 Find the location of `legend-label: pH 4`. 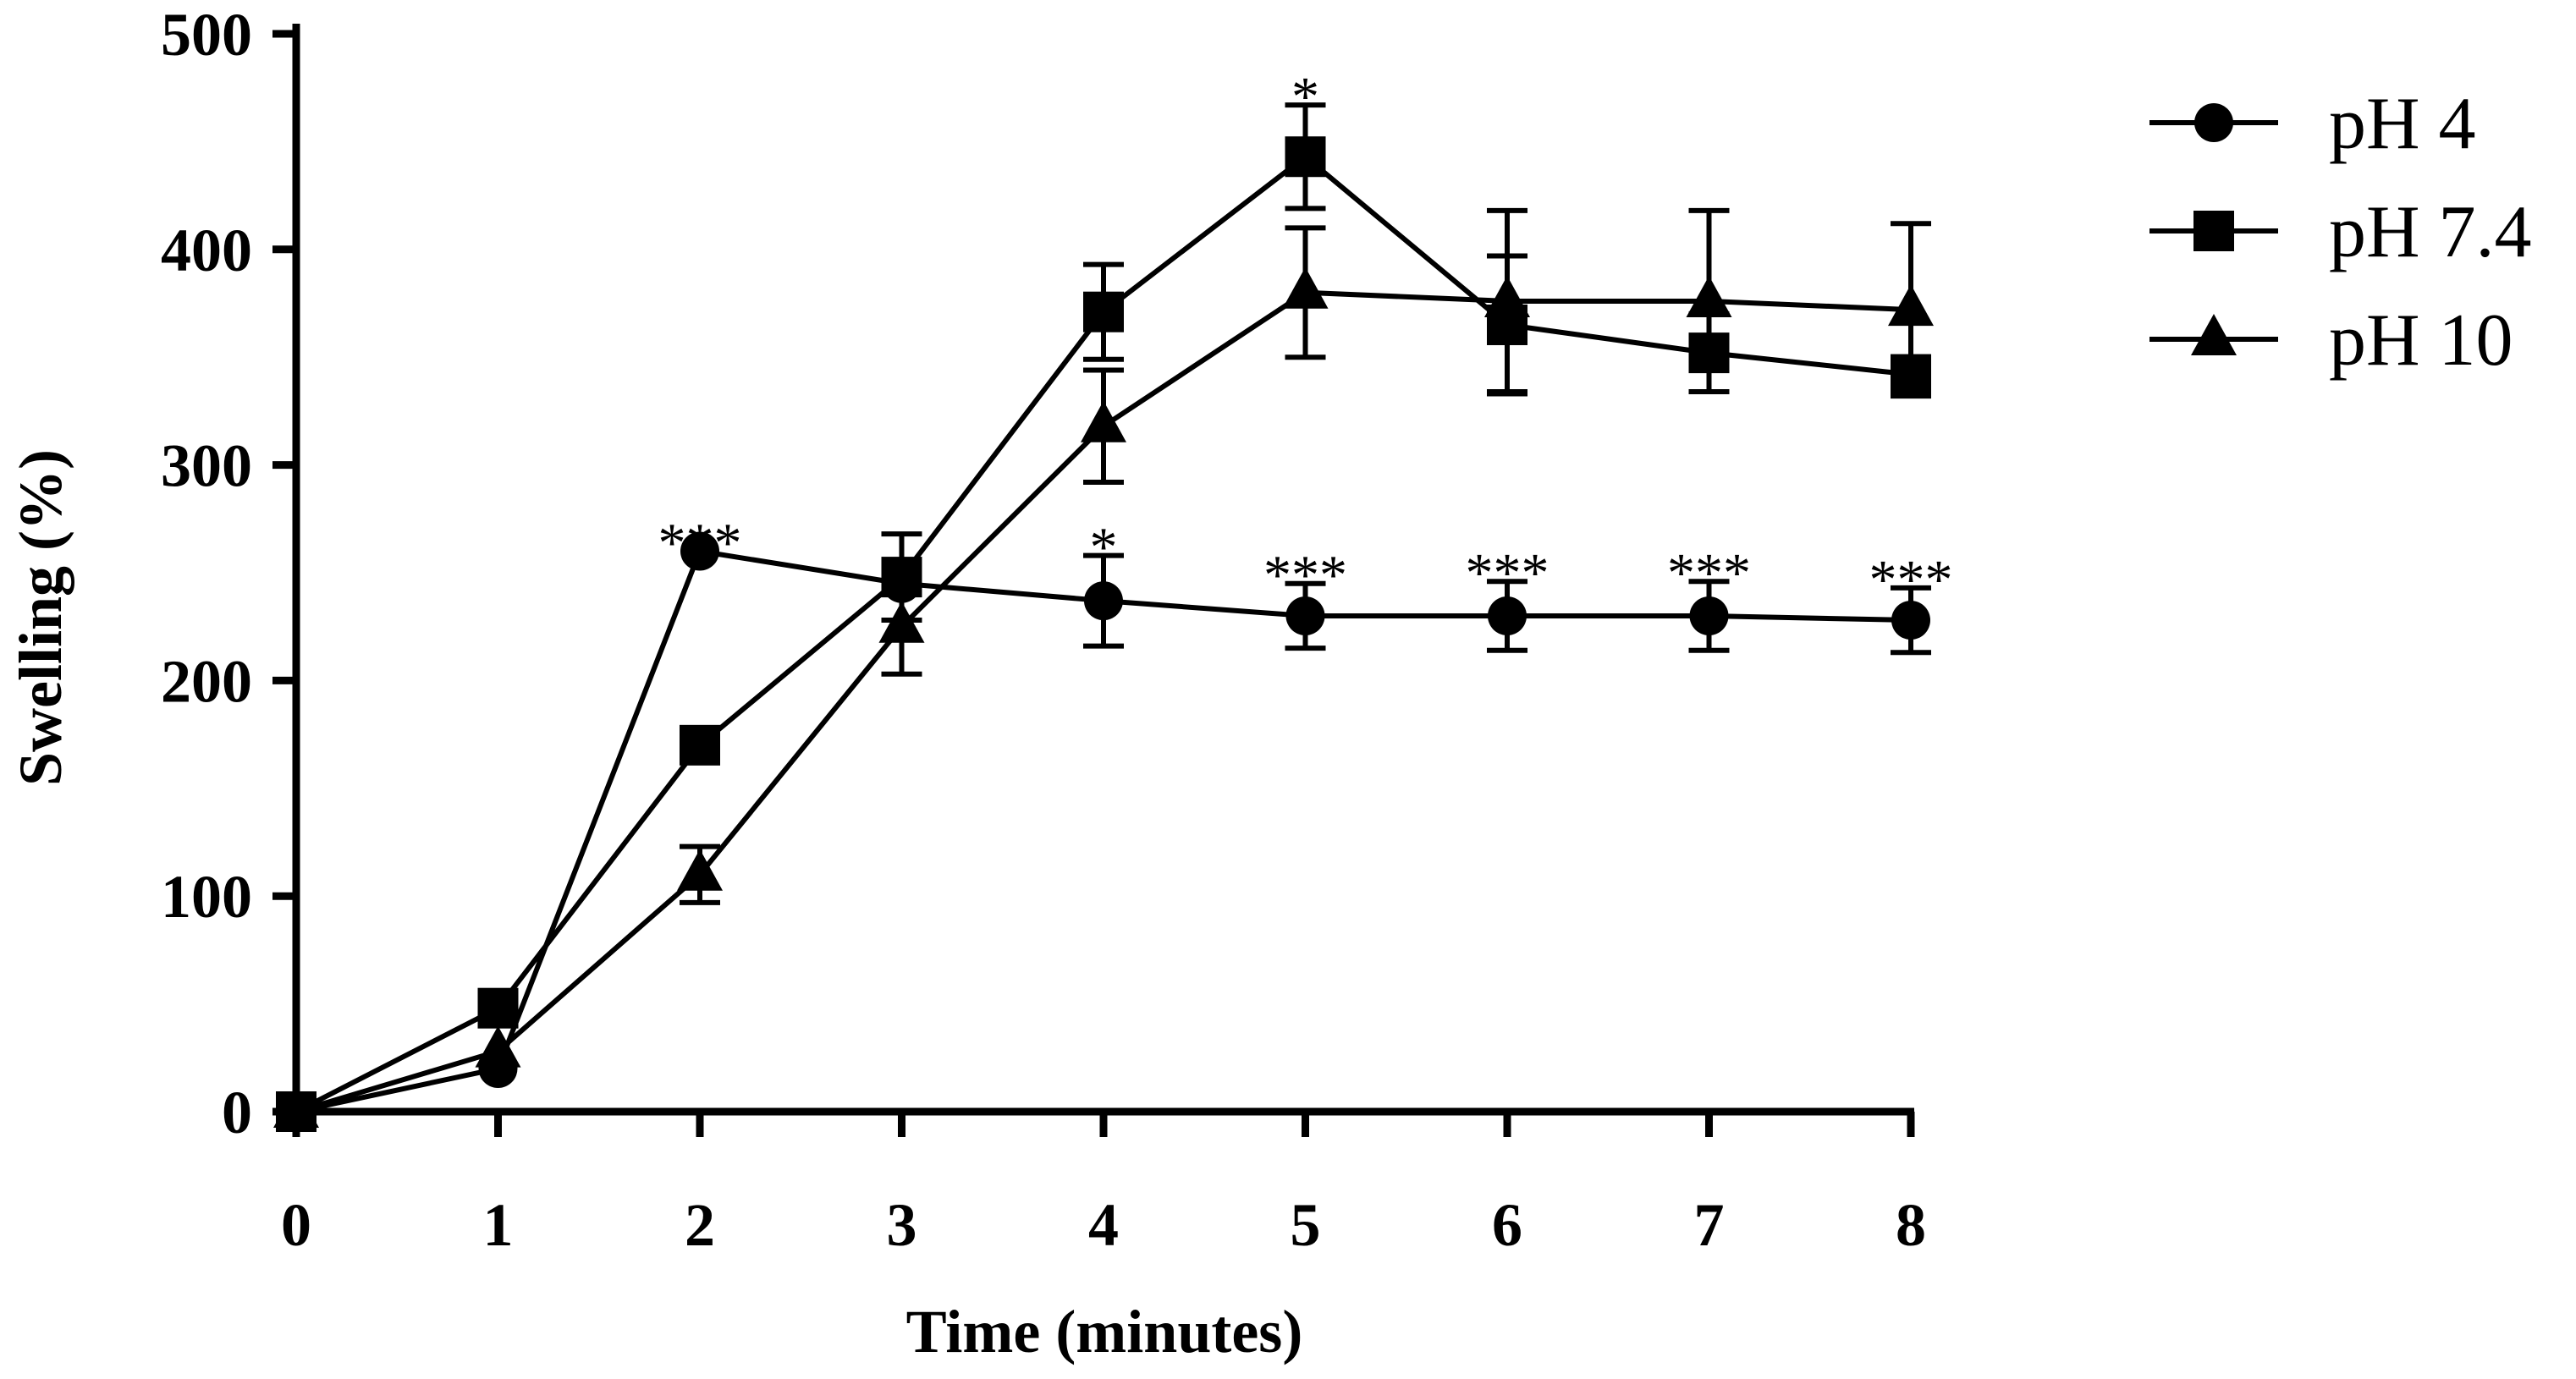

legend-label: pH 4 is located at coordinates (2402, 124).